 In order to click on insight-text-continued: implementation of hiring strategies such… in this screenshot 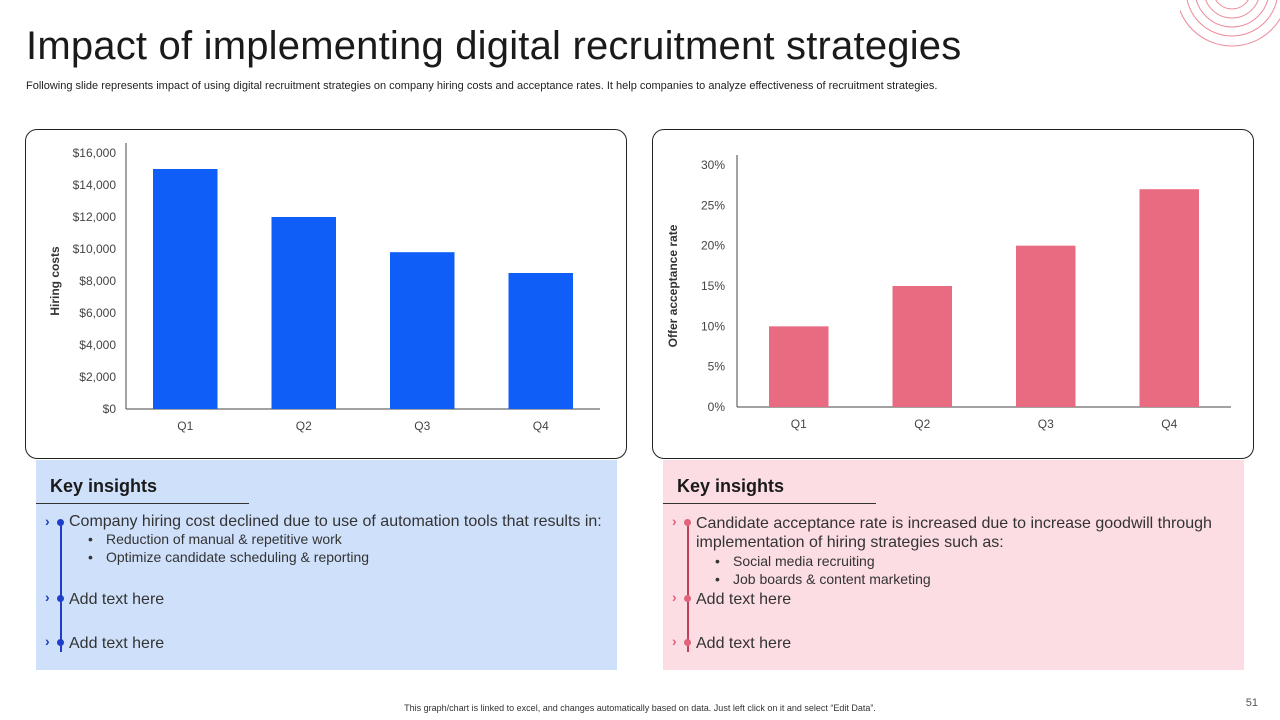, I will do `click(850, 542)`.